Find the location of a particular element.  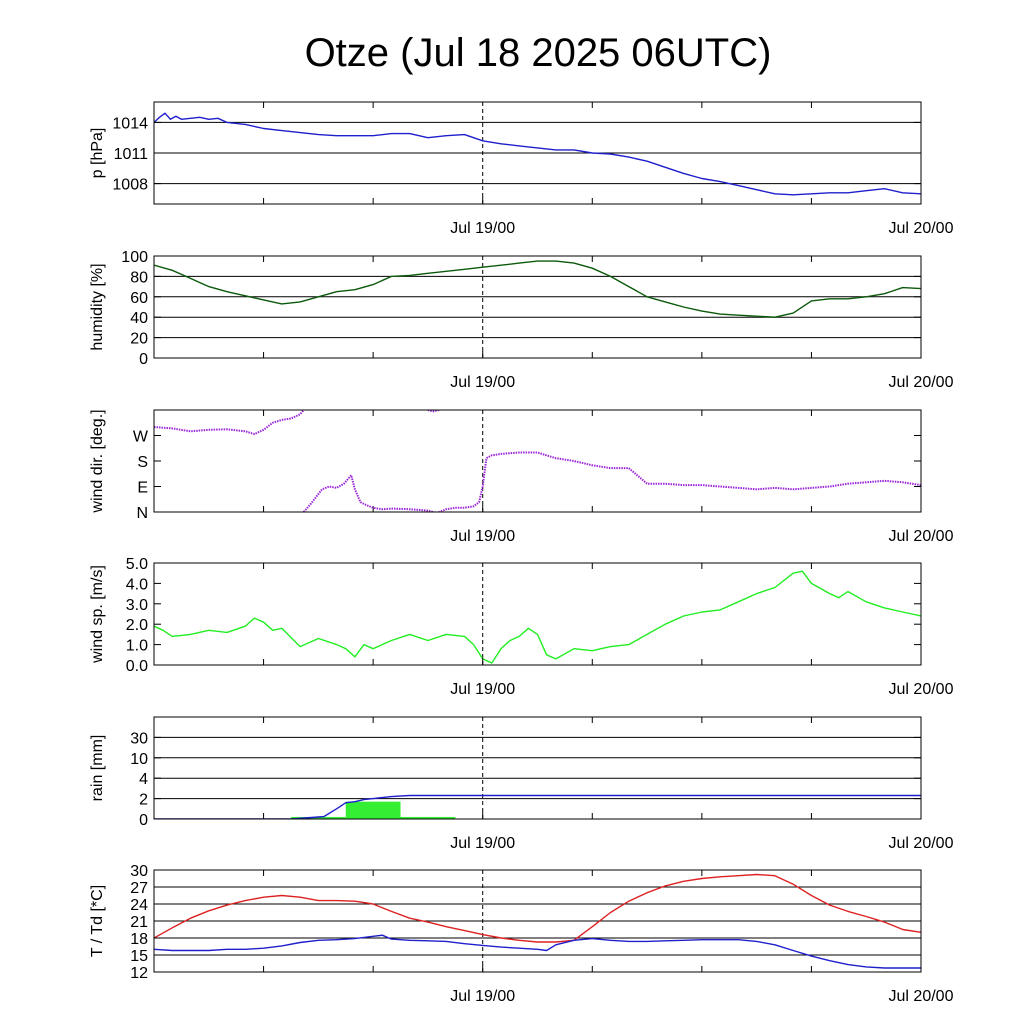

y-axis-label: rain [mm] is located at coordinates (97, 768).